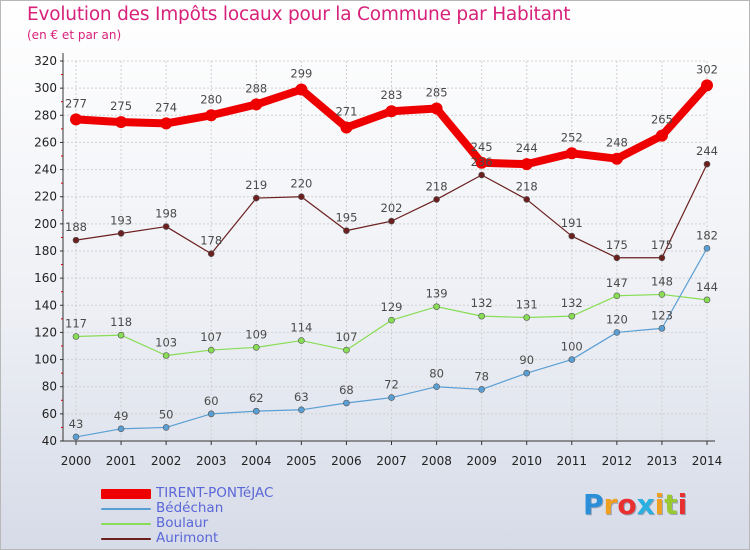 Image resolution: width=750 pixels, height=550 pixels. Describe the element at coordinates (211, 461) in the screenshot. I see `x-tick-label: 2003` at that location.